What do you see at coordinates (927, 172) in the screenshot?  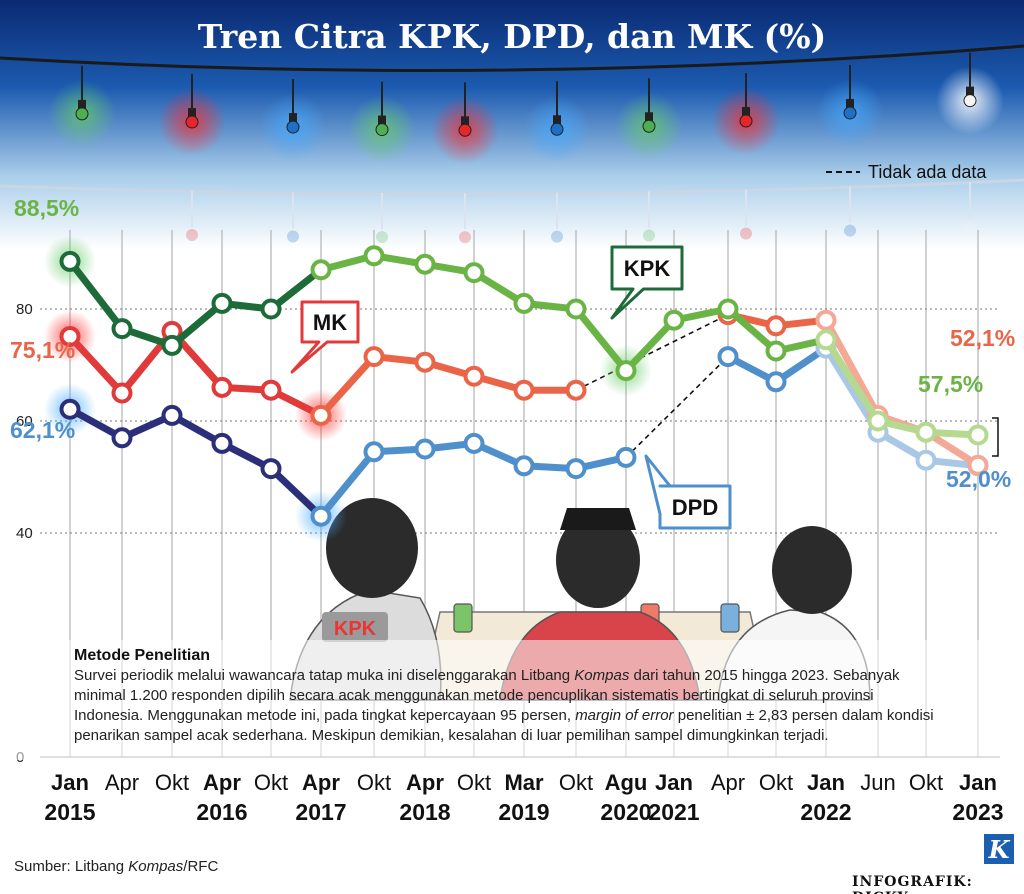 I see `legend-label: Tidak ada data` at bounding box center [927, 172].